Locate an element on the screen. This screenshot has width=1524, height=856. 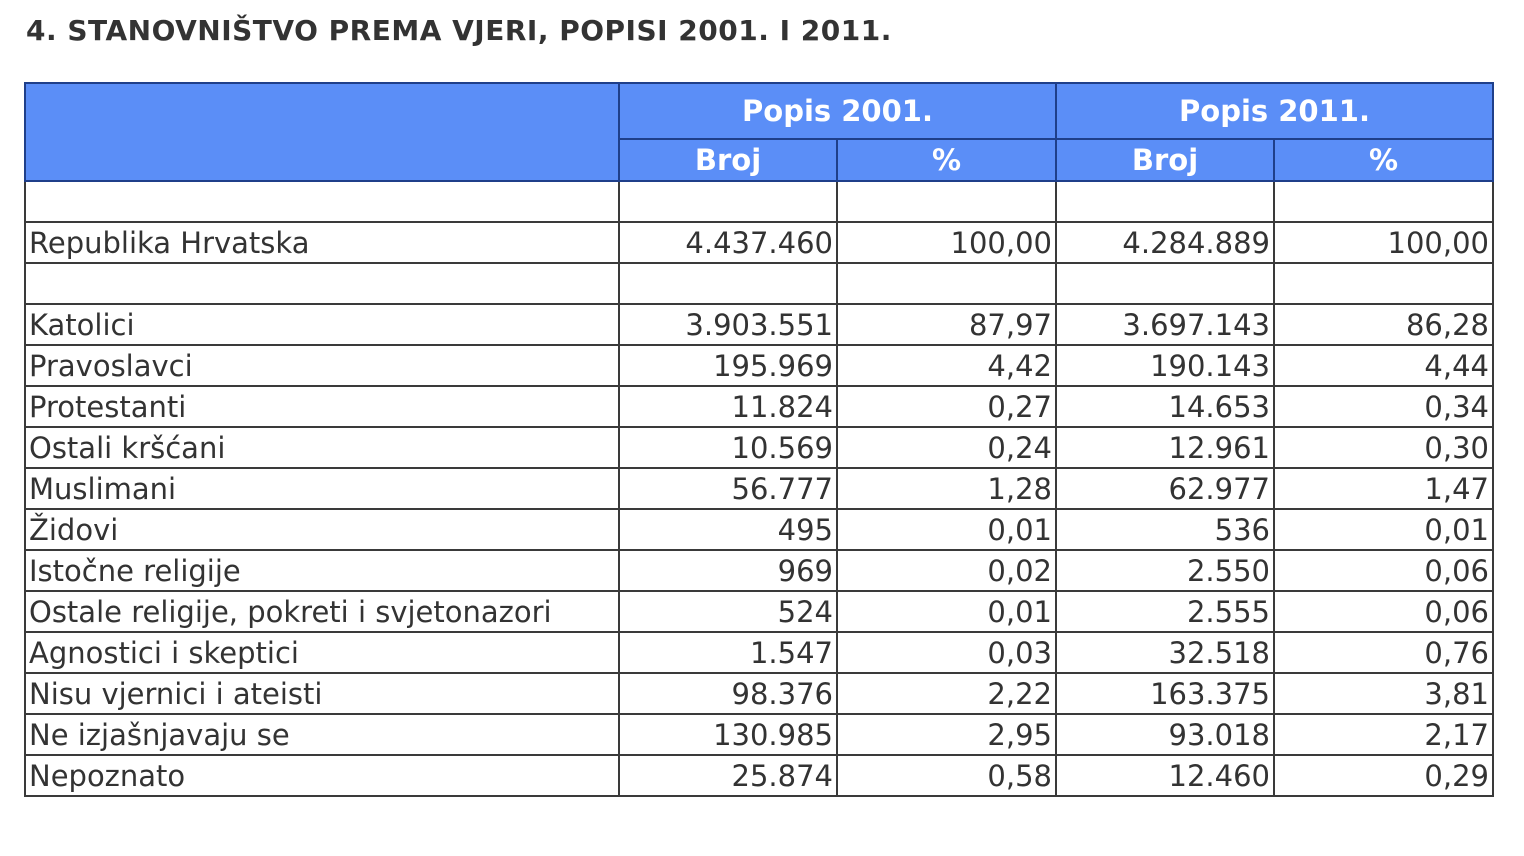
table-row: Agnostici i skeptici 1.547 0,03 32.518 0,76 is located at coordinates (759, 652).